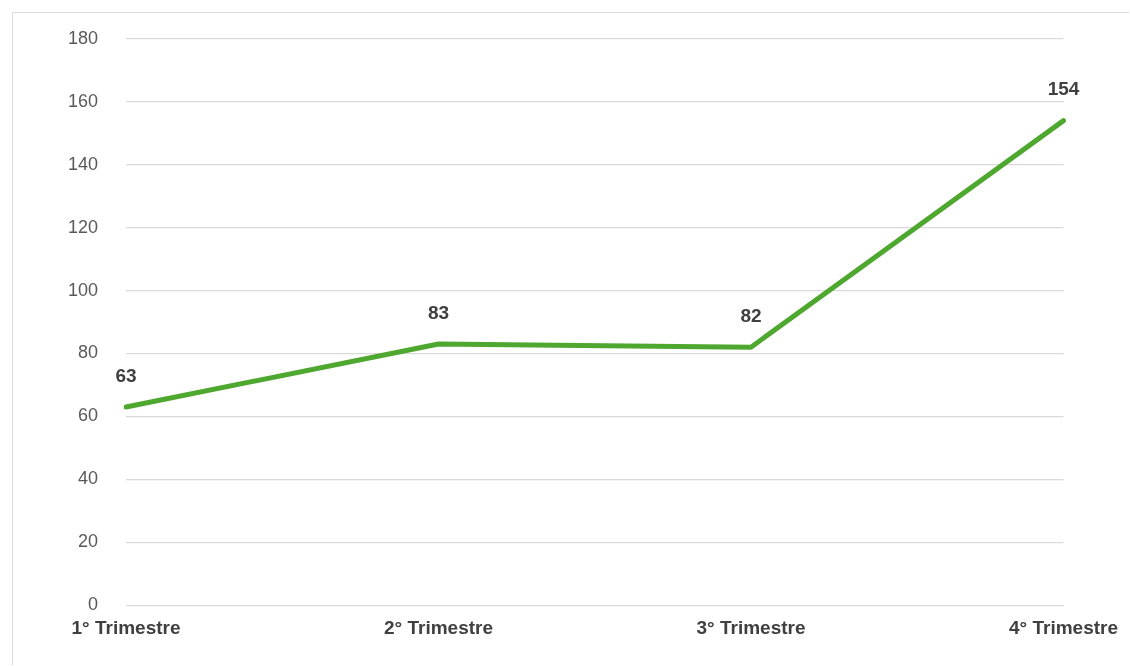 Image resolution: width=1130 pixels, height=666 pixels. Describe the element at coordinates (88, 478) in the screenshot. I see `y-tick-label: 40` at that location.